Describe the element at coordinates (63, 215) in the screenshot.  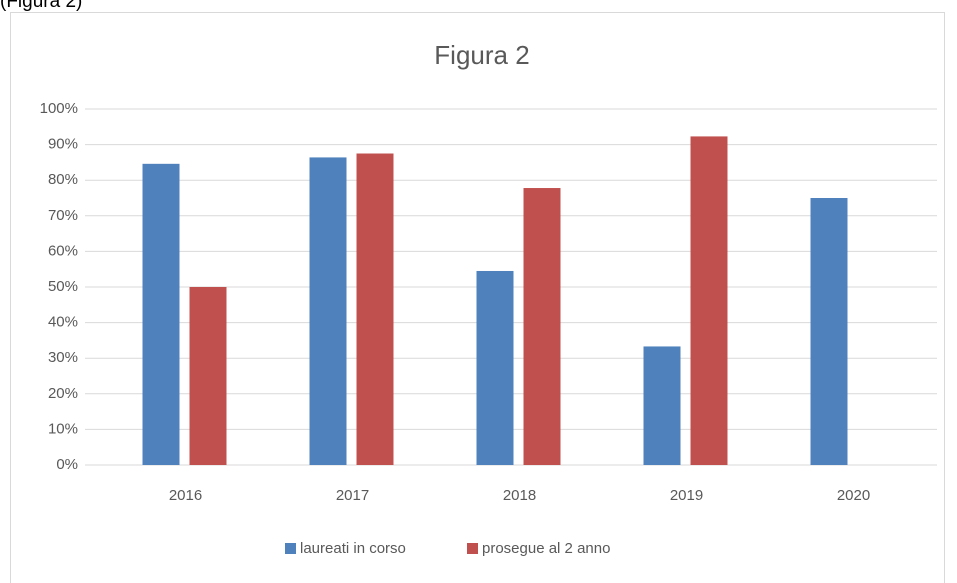
I see `y-tick-label: 70%` at that location.